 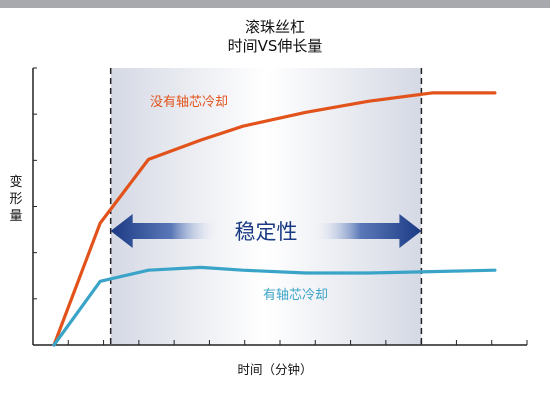 I want to click on series-label-cooling: 有轴芯冷却, so click(x=295, y=295).